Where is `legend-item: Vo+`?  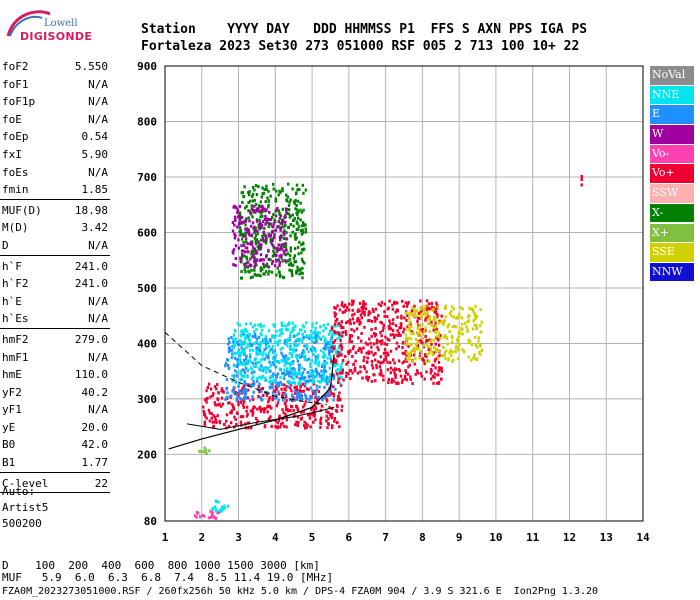 legend-item: Vo+ is located at coordinates (672, 173).